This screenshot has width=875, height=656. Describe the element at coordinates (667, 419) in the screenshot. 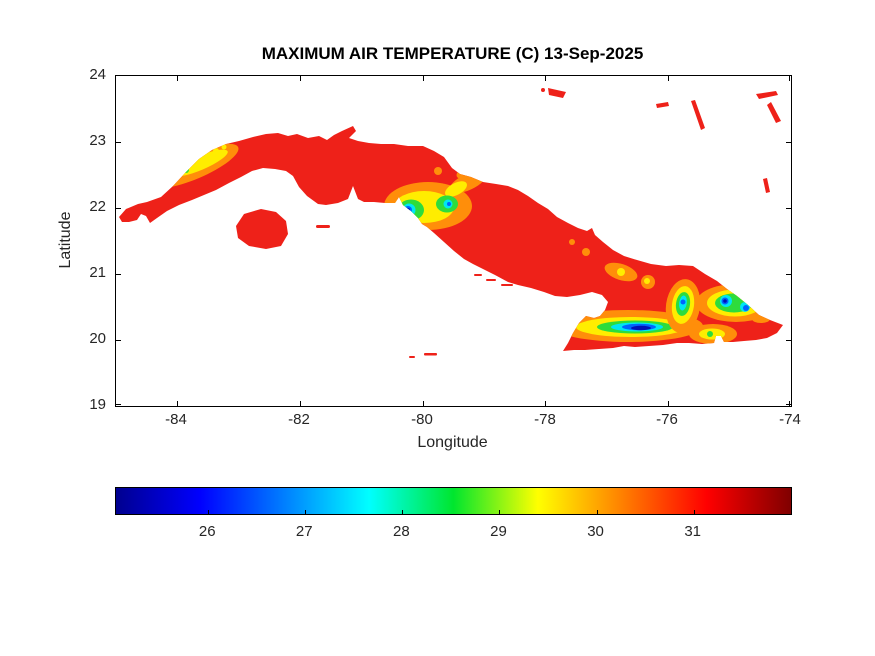

I see `x-tick-label: -76` at that location.